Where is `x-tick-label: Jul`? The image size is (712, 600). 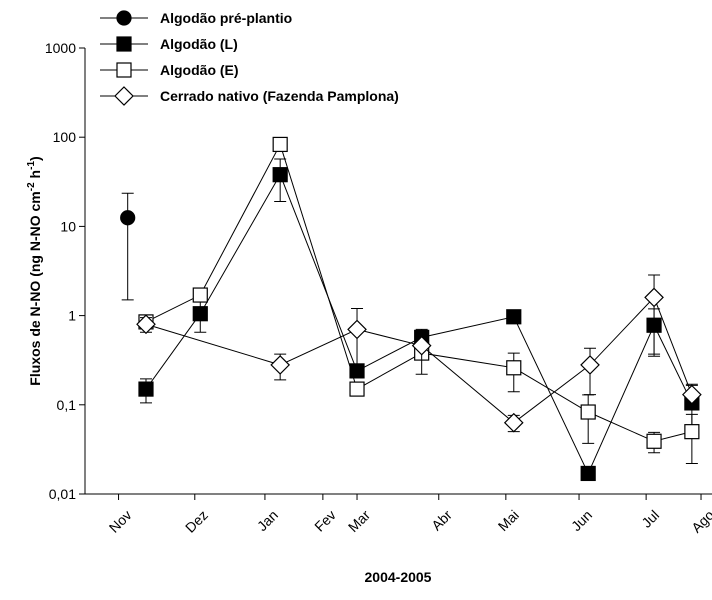 x-tick-label: Jul is located at coordinates (650, 519).